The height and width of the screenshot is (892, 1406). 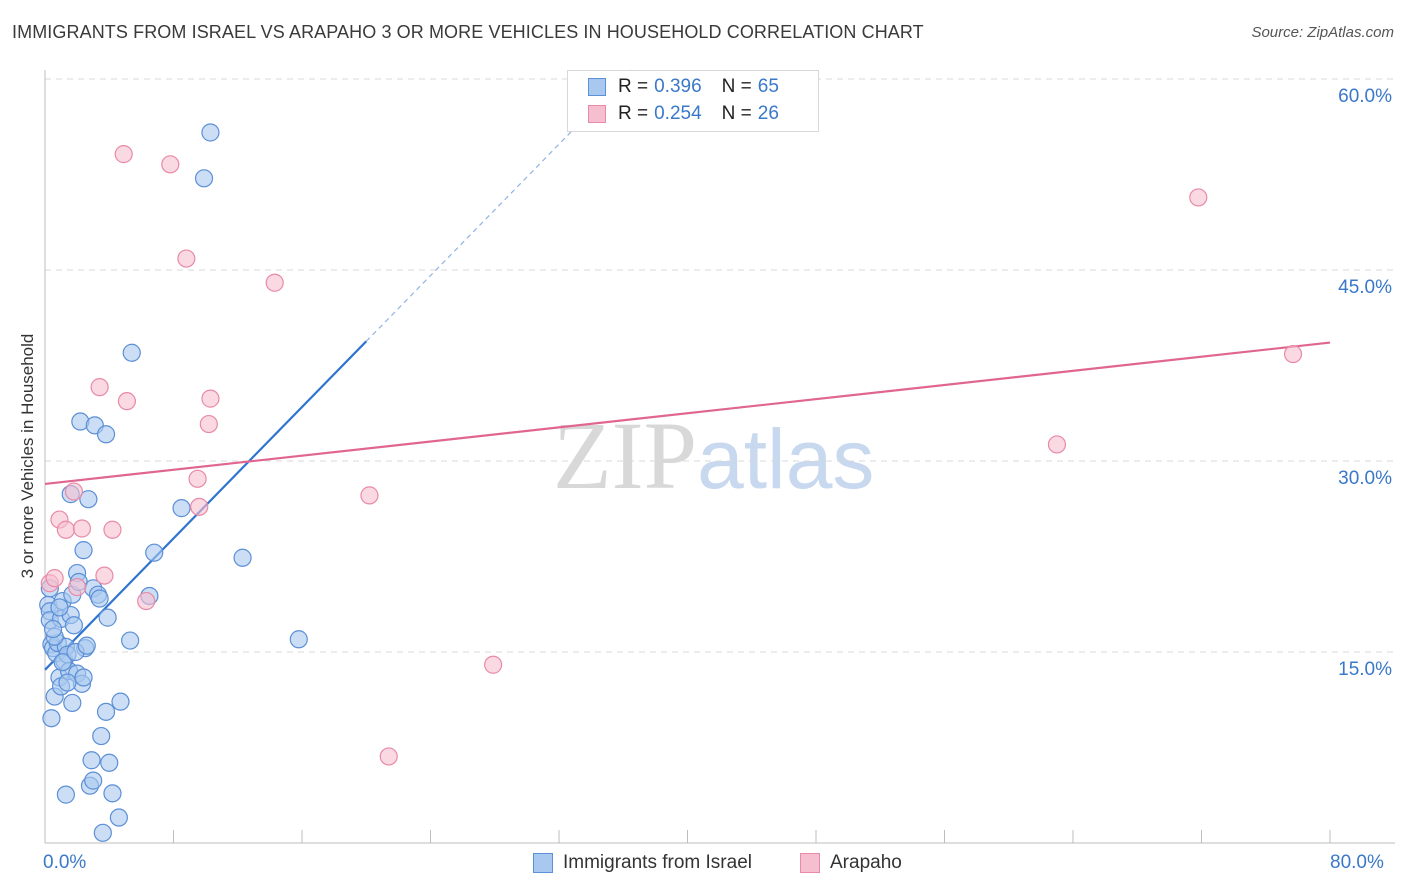 What do you see at coordinates (1365, 669) in the screenshot?
I see `y-tick-label-15: 15.0%` at bounding box center [1365, 669].